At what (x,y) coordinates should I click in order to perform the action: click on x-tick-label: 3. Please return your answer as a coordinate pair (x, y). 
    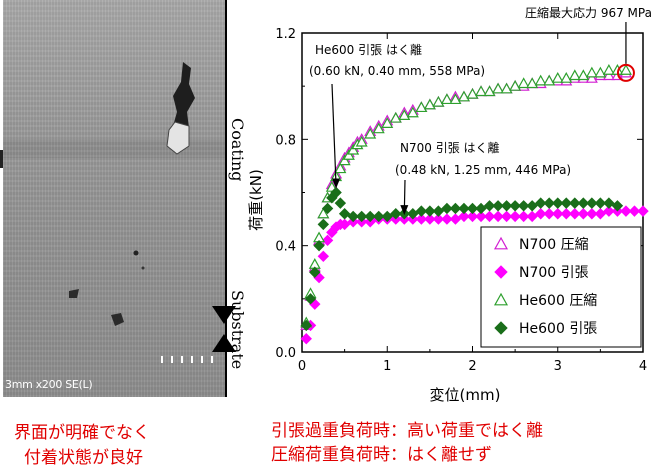
    Looking at the image, I should click on (558, 366).